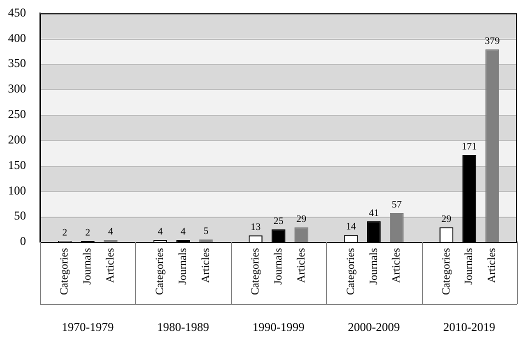  Describe the element at coordinates (492, 41) in the screenshot. I see `data-label: 379` at that location.